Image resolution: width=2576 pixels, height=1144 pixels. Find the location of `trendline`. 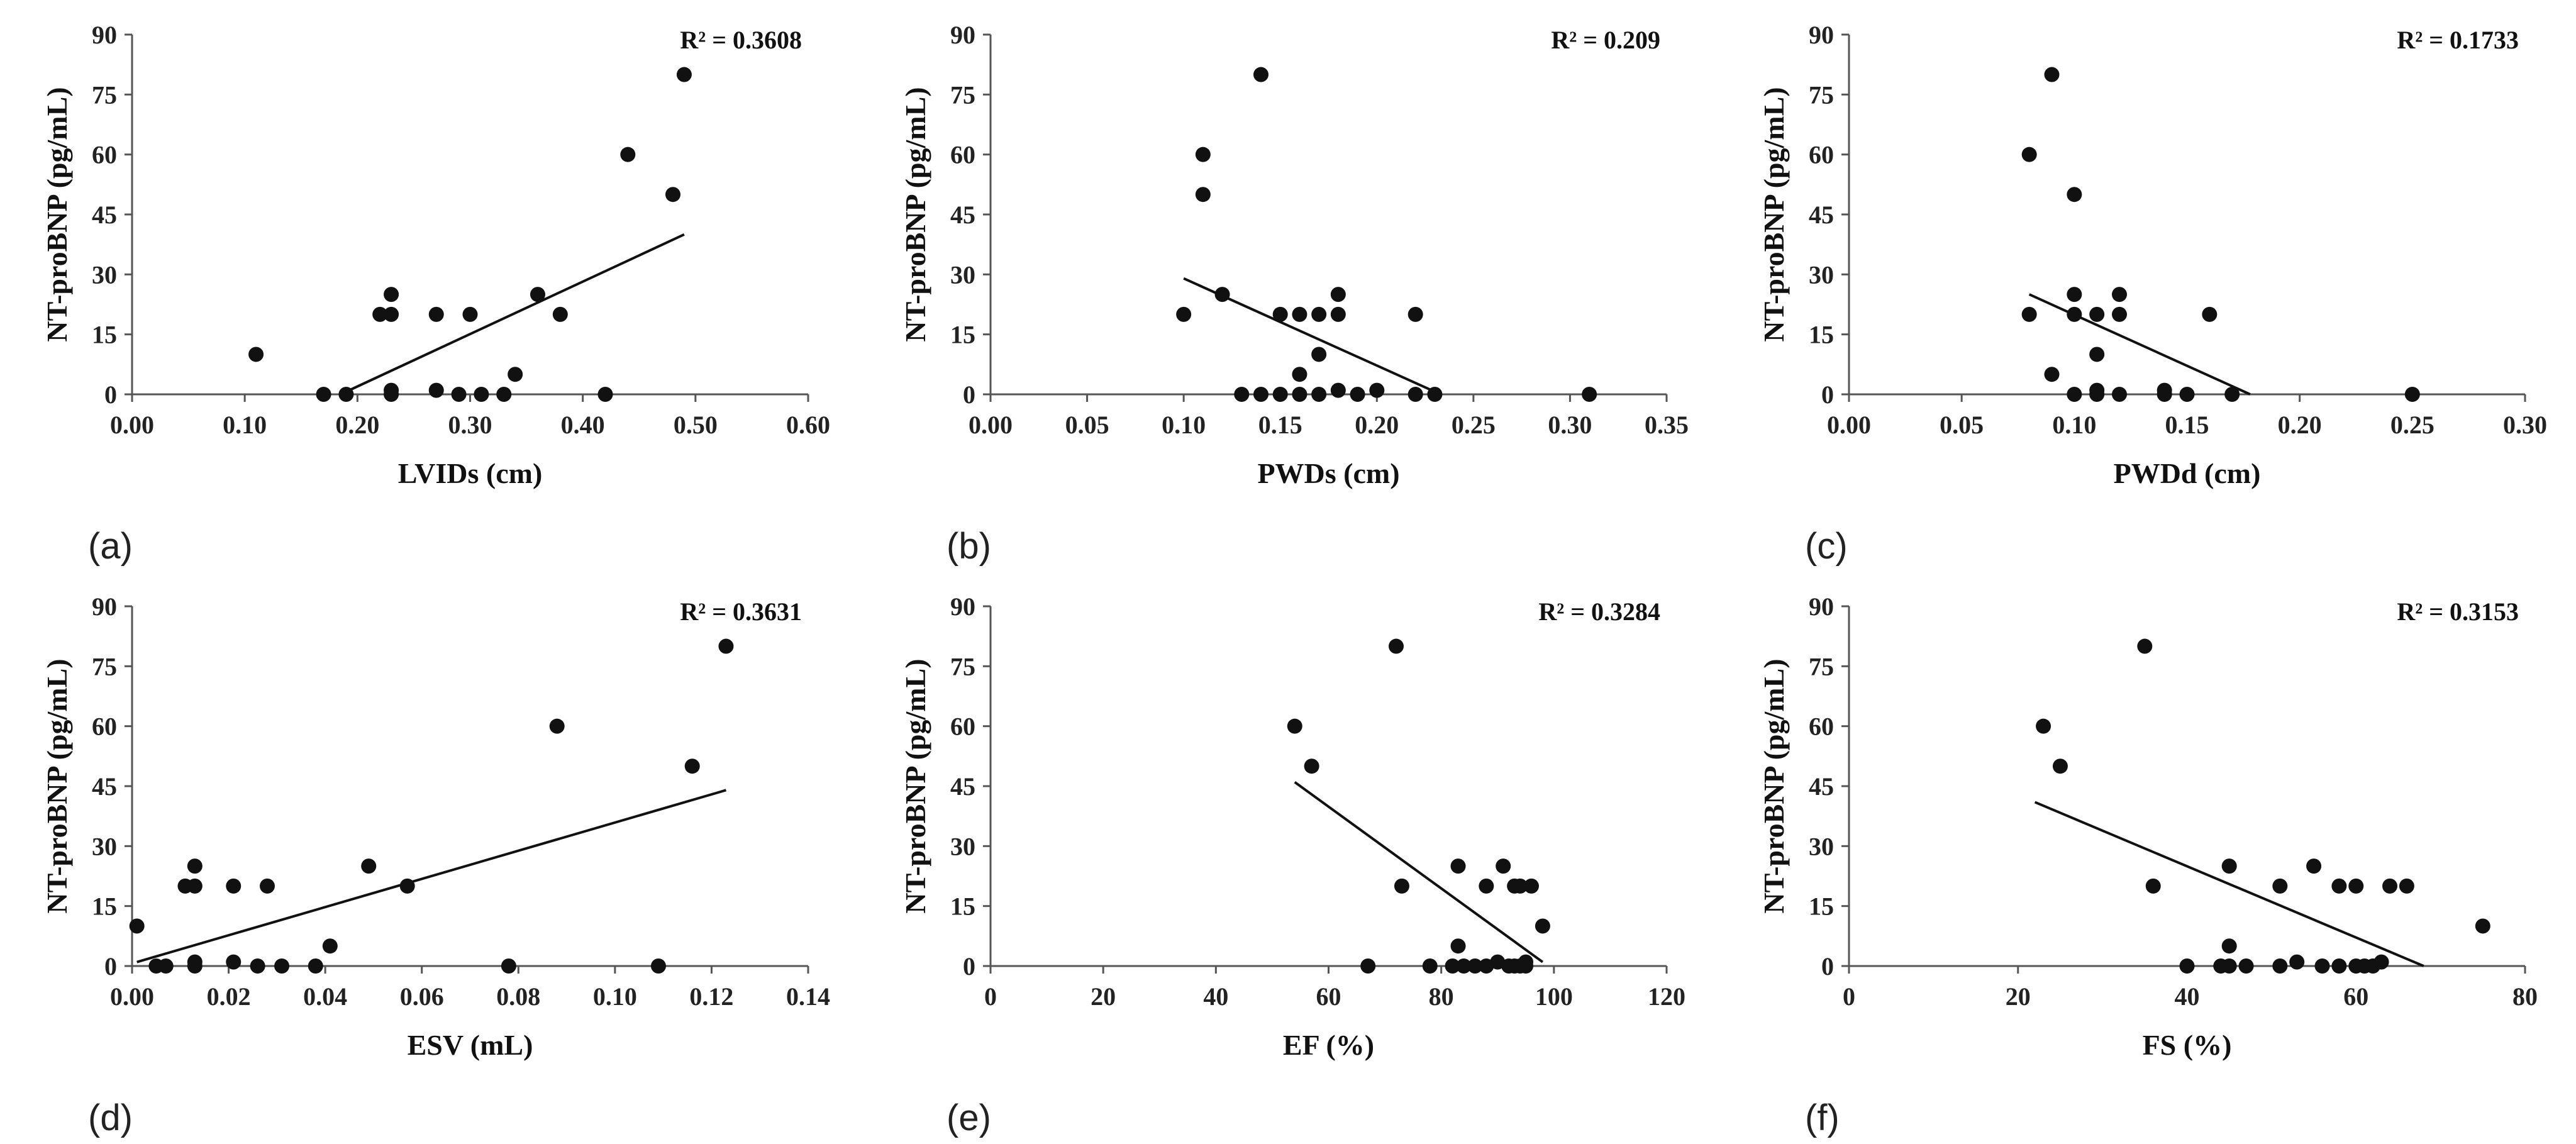

trendline is located at coordinates (2139, 344).